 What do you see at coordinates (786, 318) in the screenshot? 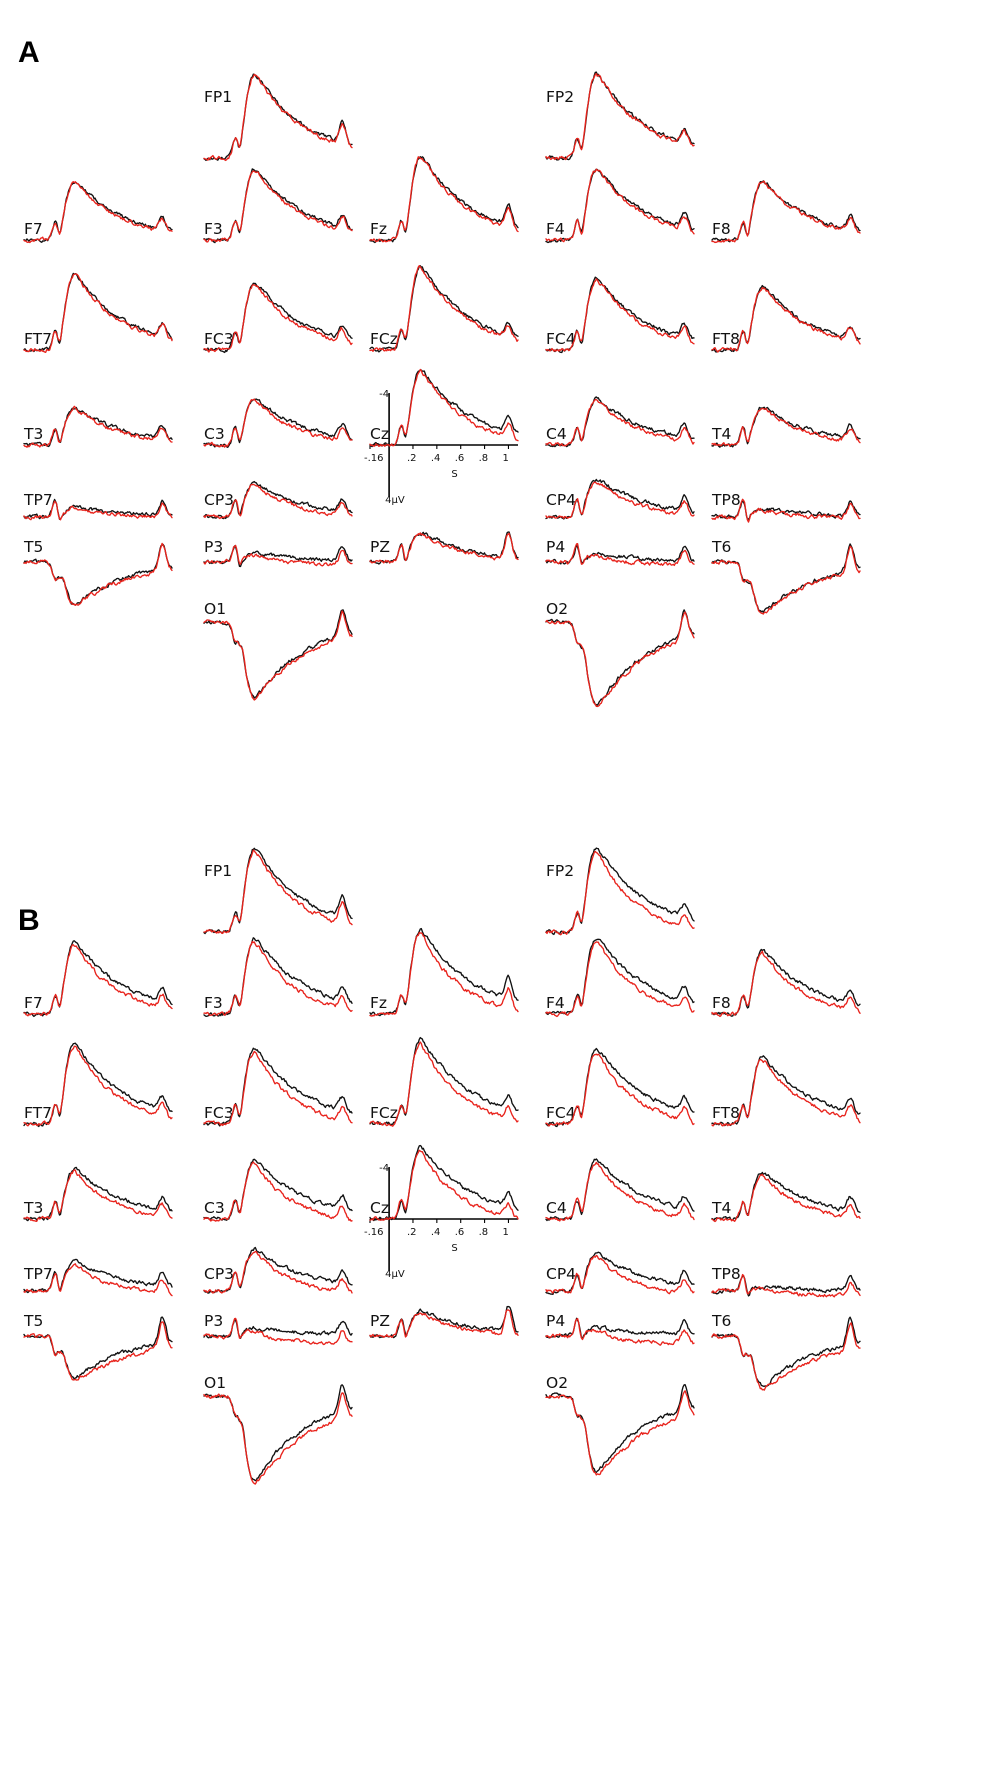
I see `channel-ft8: FT8` at bounding box center [786, 318].